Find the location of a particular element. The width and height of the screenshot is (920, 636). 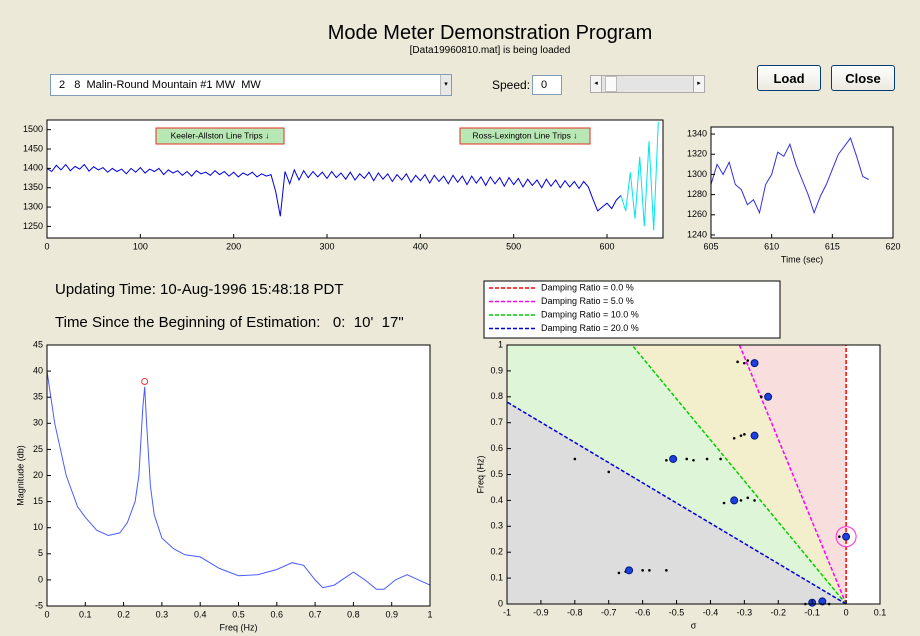

dropdown-text: 2 8 Malin-Round Mountain #1 MW MW is located at coordinates (160, 85).